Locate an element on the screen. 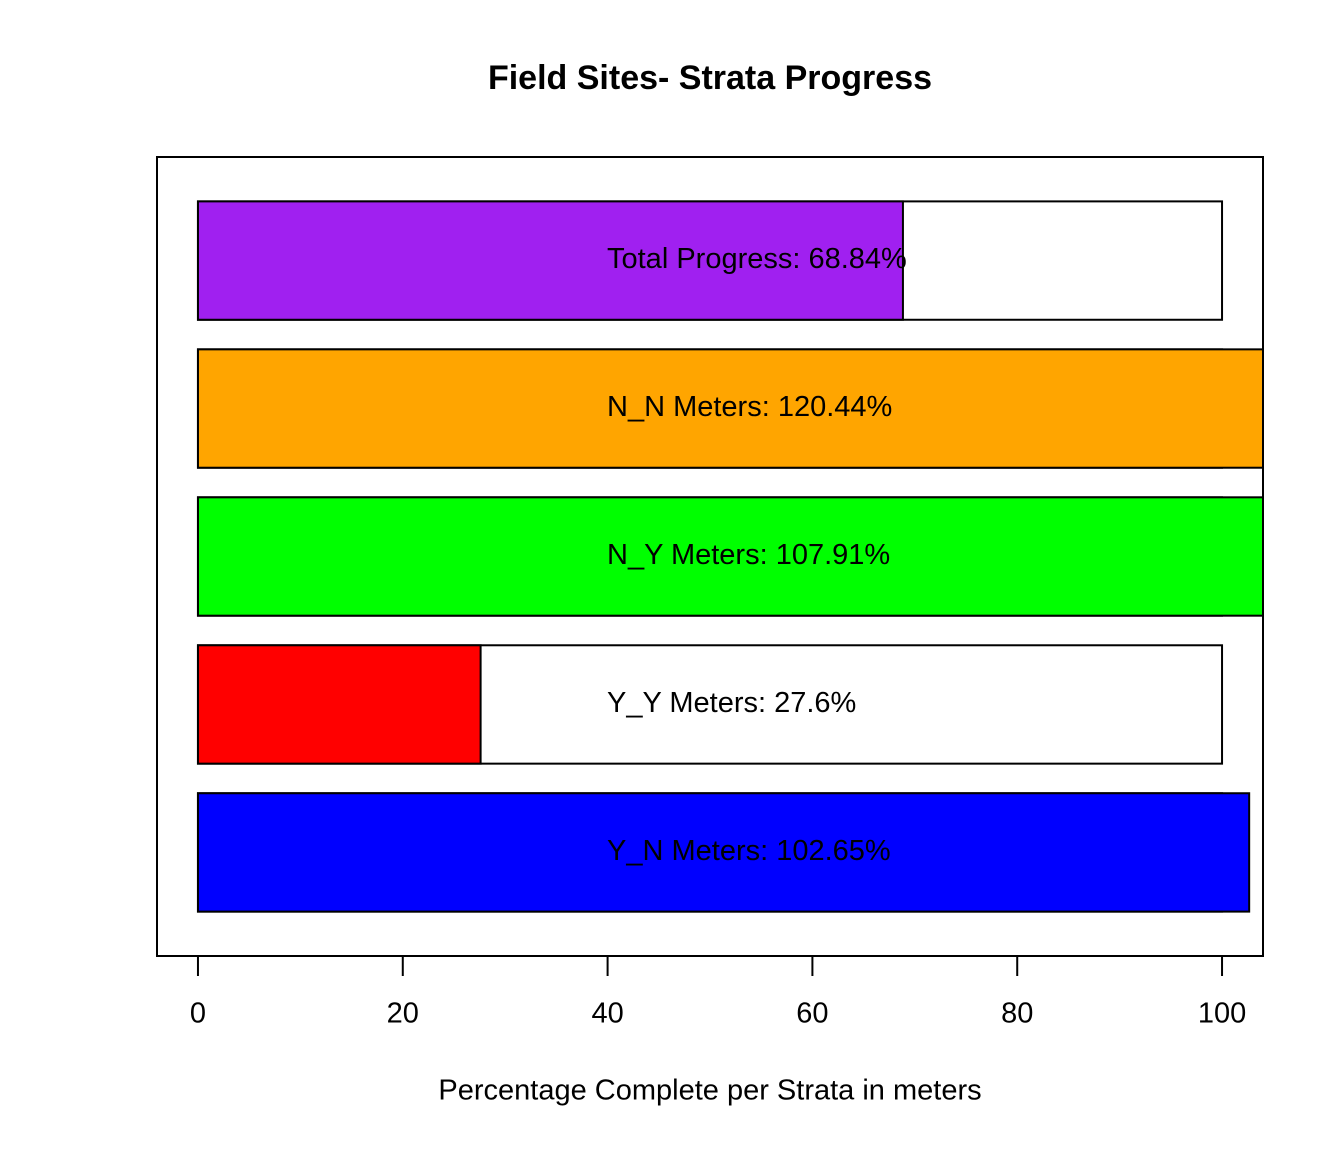 This screenshot has height=1152, width=1344. bar-label: N_Y Meters: 107.91% is located at coordinates (748, 555).